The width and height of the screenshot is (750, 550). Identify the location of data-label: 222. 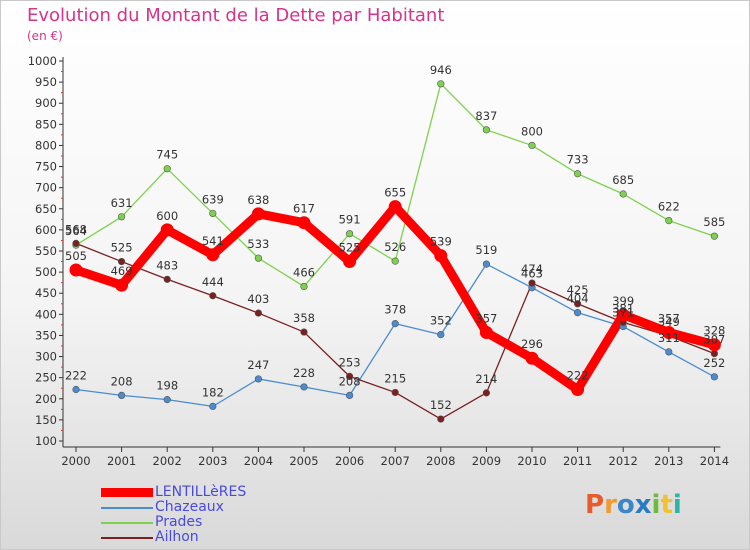
(578, 375).